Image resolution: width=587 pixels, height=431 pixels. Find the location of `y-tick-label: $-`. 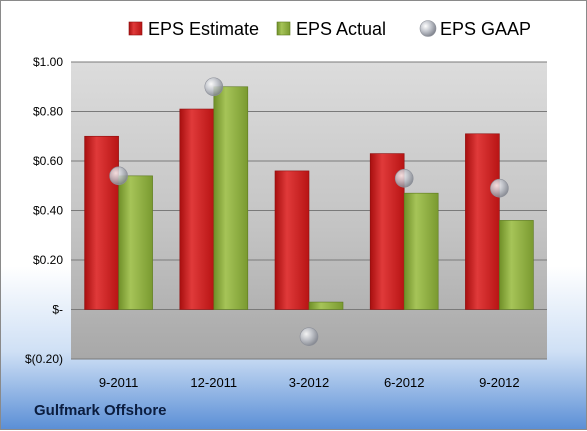

y-tick-label: $- is located at coordinates (57, 310).